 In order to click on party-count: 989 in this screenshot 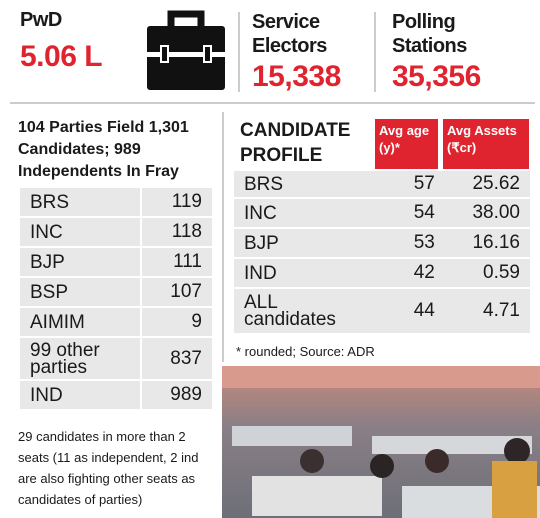, I will do `click(176, 395)`.